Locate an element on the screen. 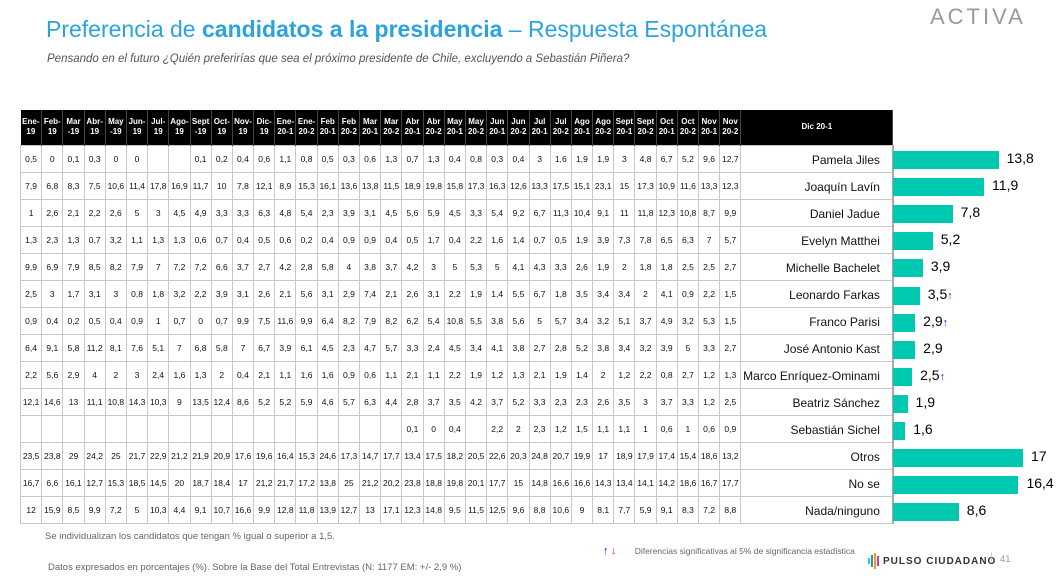  value-cell: 5 is located at coordinates (497, 266).